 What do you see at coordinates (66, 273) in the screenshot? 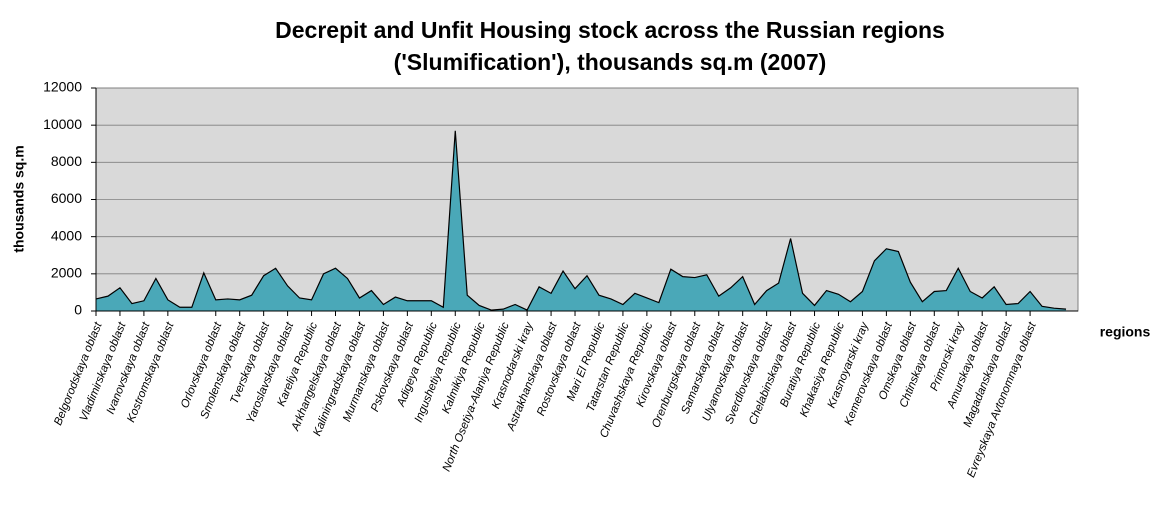
I see `y-tick-label: 2000` at bounding box center [66, 273].